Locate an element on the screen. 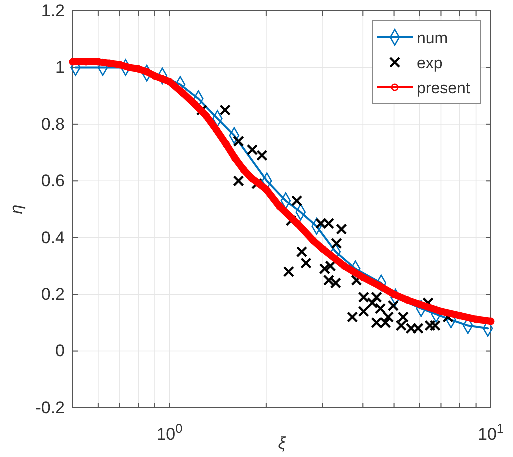 This screenshot has height=457, width=513. y-tick-label: 0.4 is located at coordinates (53, 238).